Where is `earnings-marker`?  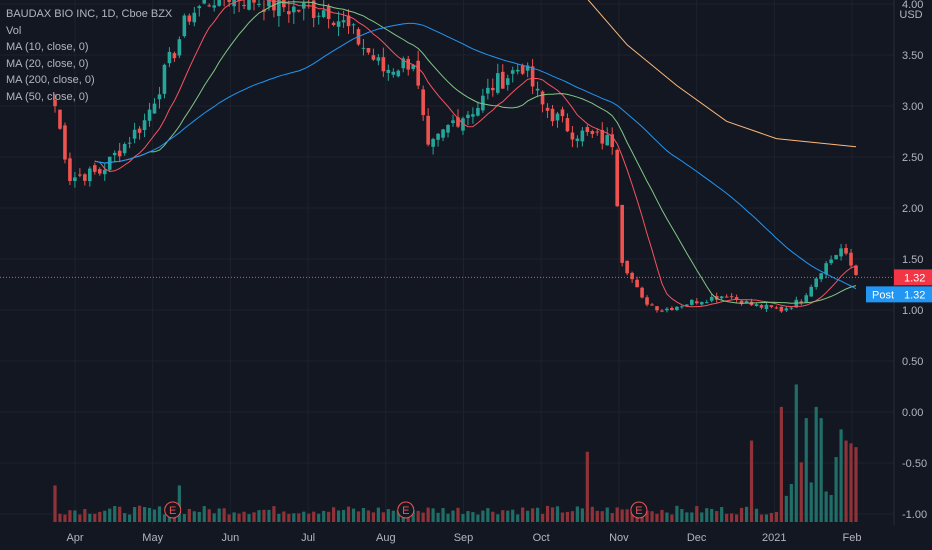
earnings-marker is located at coordinates (173, 510).